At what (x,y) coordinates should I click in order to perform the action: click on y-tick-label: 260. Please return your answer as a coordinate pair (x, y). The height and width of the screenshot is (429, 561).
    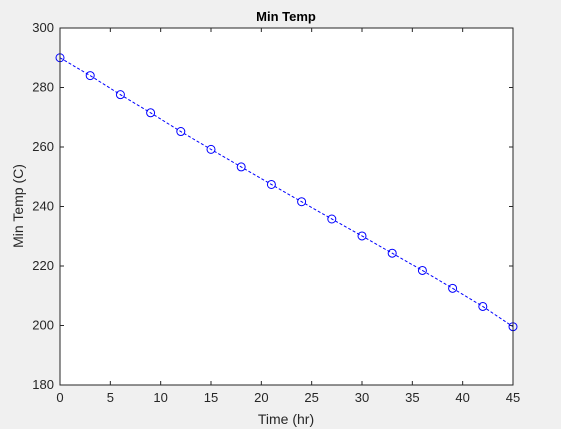
    Looking at the image, I should click on (43, 146).